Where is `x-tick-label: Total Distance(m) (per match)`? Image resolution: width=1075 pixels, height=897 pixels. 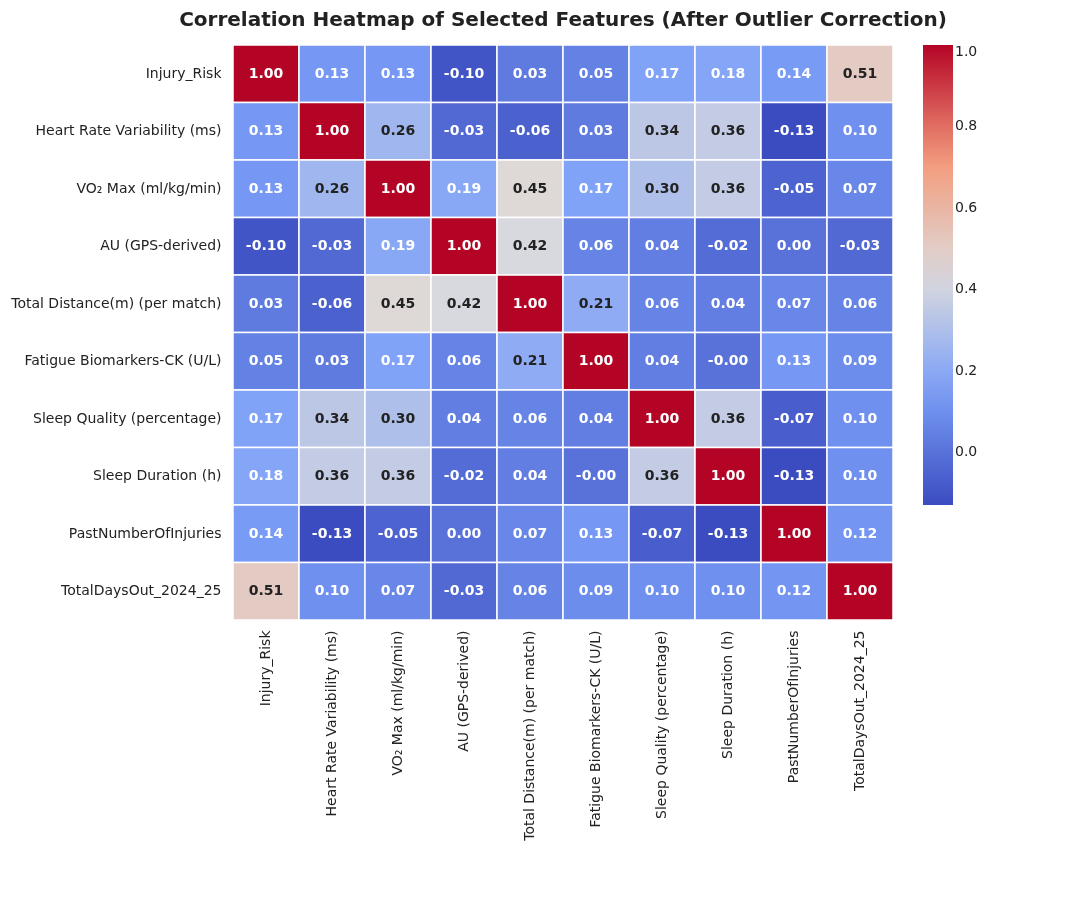
x-tick-label: Total Distance(m) (per match) is located at coordinates (529, 736).